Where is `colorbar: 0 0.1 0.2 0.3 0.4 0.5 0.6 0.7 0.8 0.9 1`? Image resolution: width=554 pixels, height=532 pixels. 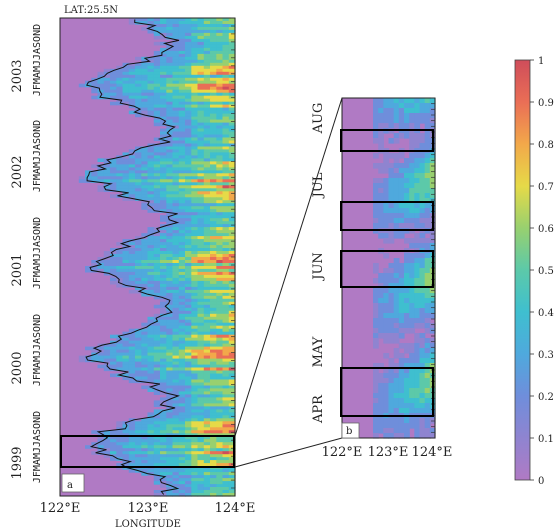 colorbar: 0 0.1 0.2 0.3 0.4 0.5 0.6 0.7 0.8 0.9 1 is located at coordinates (534, 271).